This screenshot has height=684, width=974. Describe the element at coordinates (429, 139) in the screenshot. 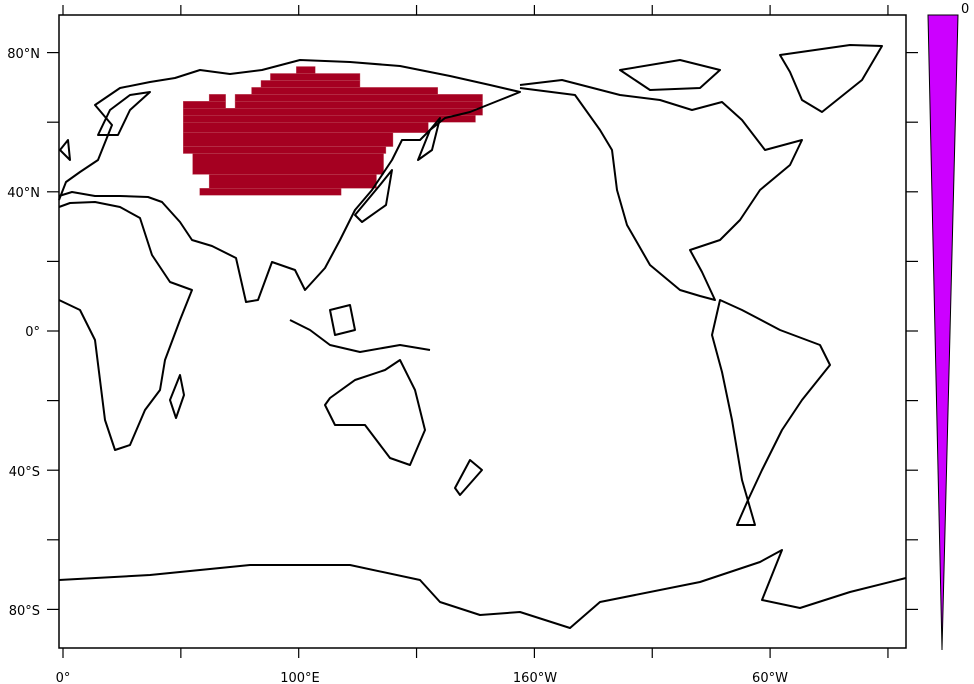

I see `coast-kamchatka` at that location.